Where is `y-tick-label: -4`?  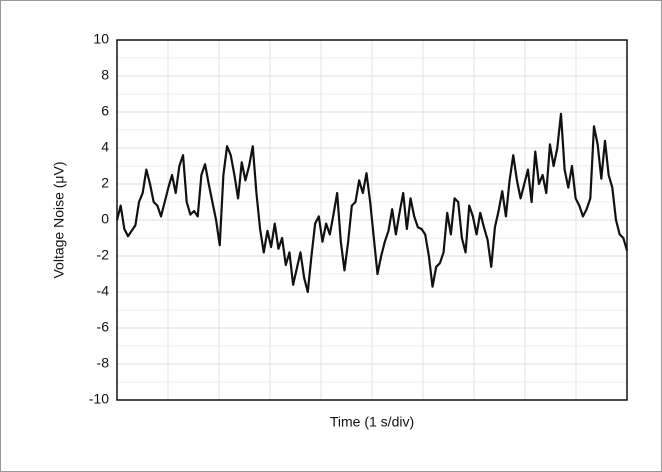
y-tick-label: -4 is located at coordinates (103, 291).